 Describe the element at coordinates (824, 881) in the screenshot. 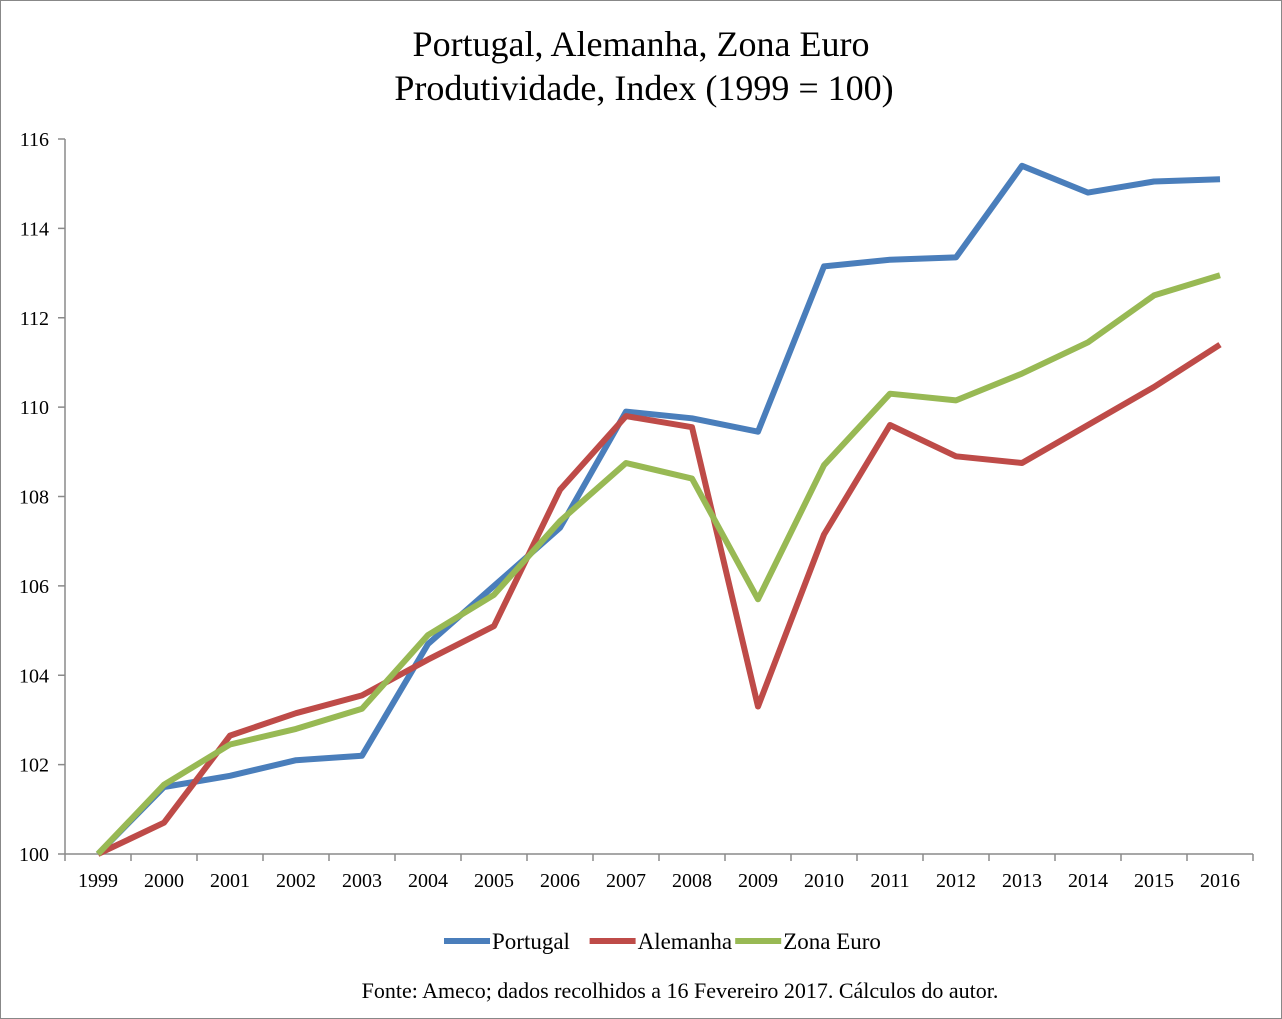

I see `x-tick-label: 2010` at that location.